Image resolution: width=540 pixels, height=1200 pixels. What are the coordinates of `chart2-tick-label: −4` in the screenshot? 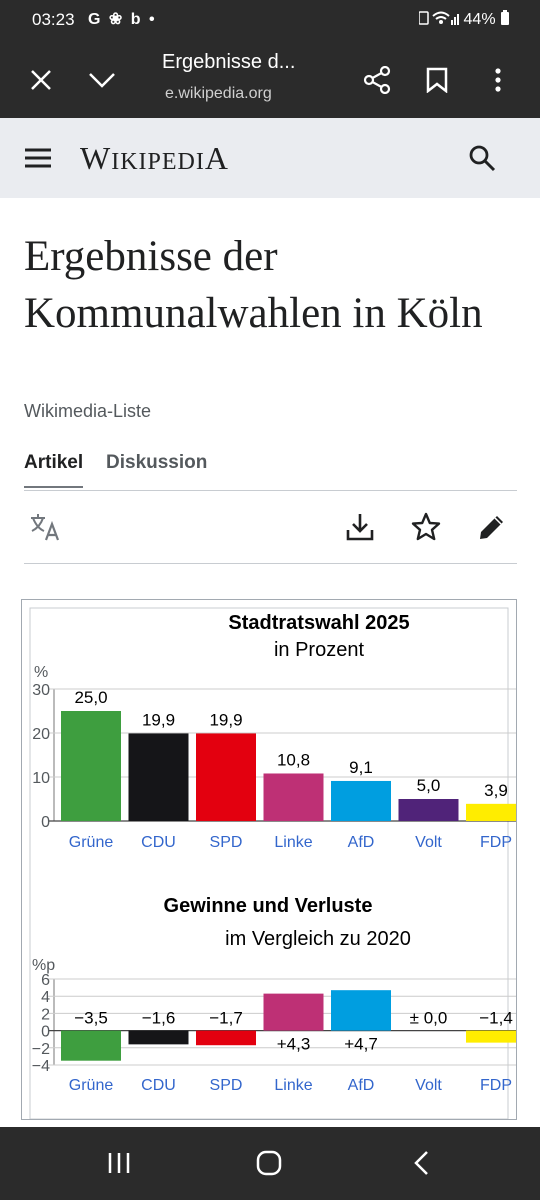 It's located at (41, 1066).